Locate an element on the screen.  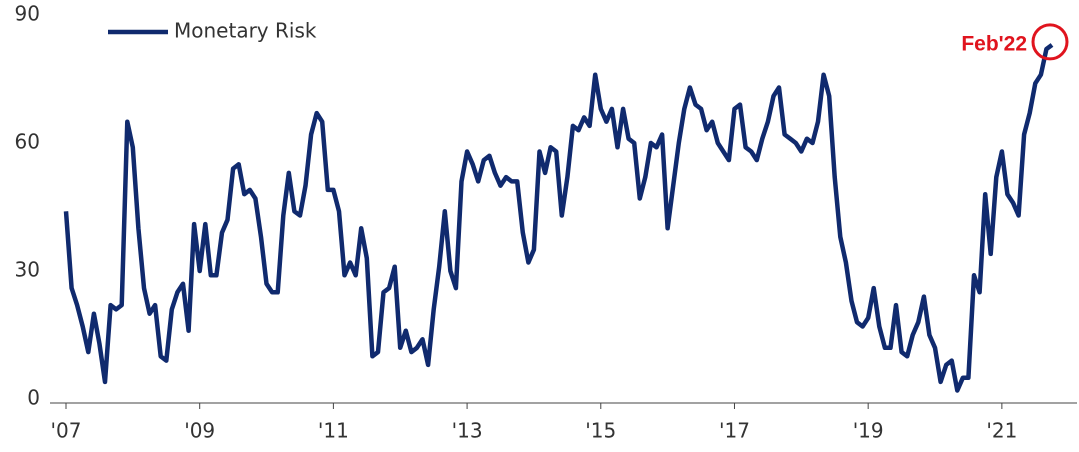
x-tick-label: '13 is located at coordinates (467, 431).